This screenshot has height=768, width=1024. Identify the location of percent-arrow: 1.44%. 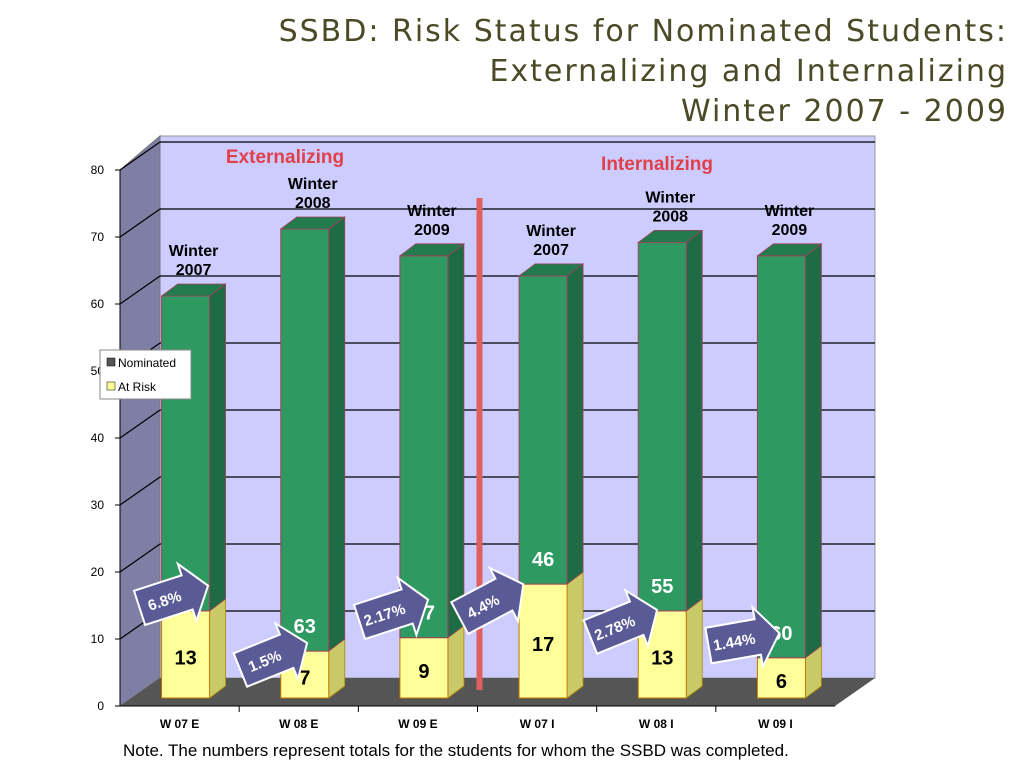
(742, 637).